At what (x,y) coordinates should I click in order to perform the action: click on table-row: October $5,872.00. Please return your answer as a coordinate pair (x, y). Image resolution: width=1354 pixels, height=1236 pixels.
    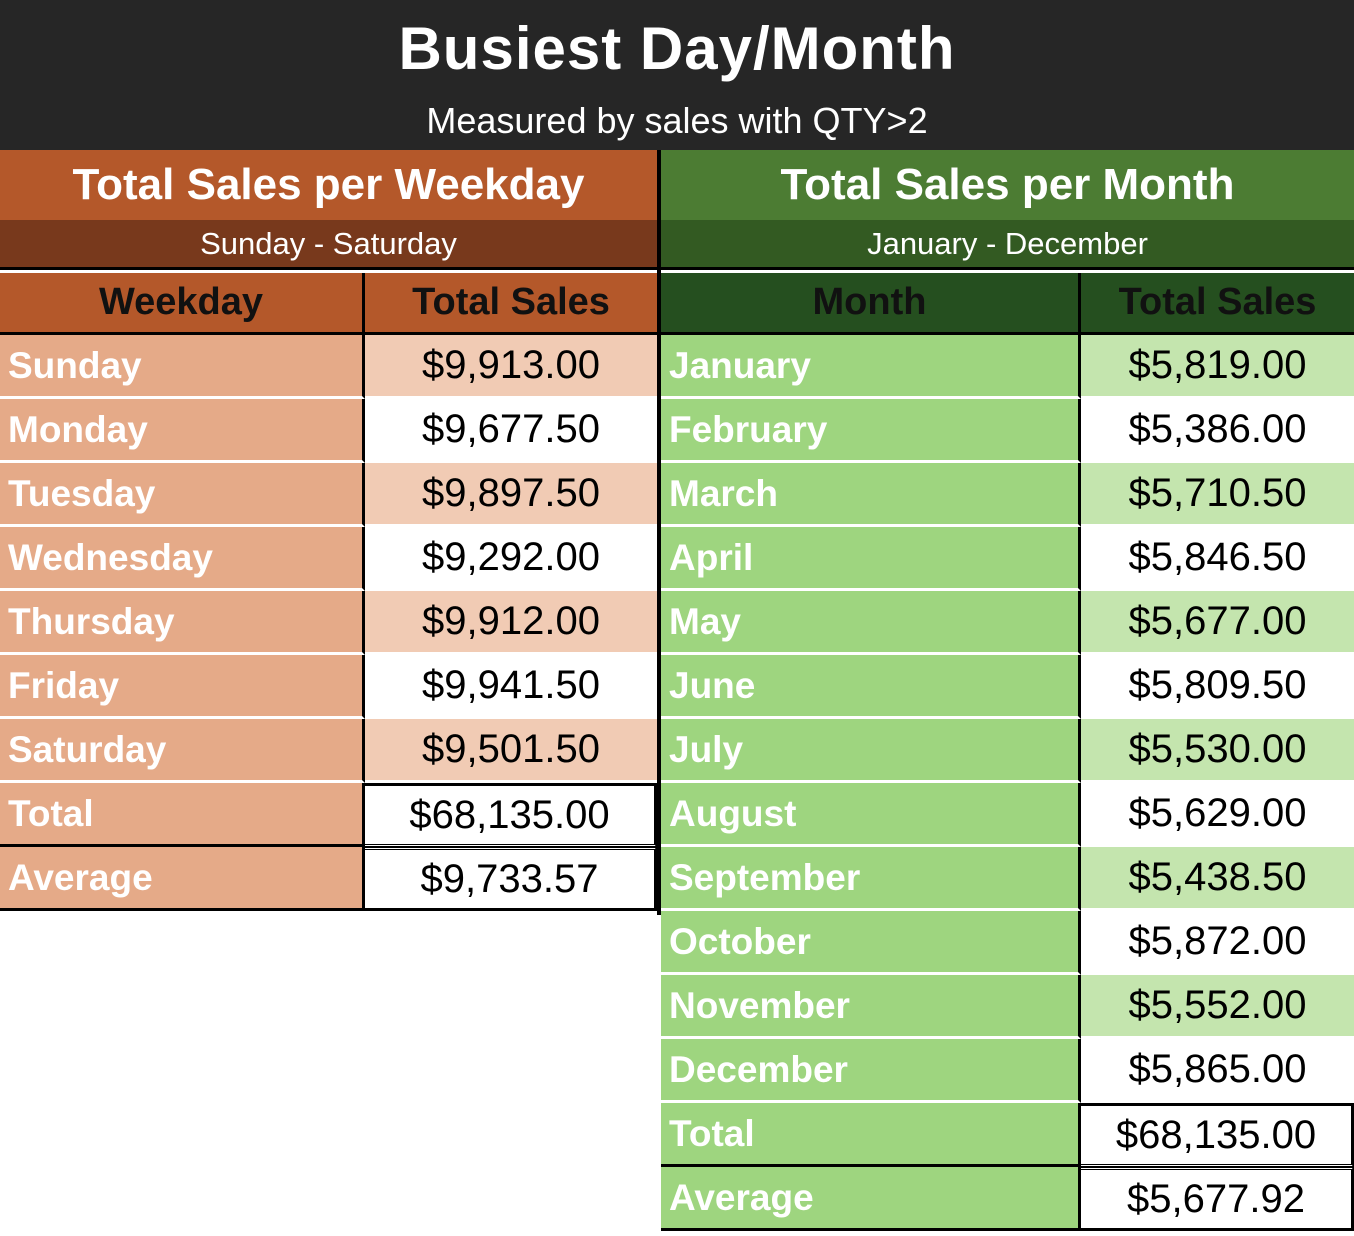
    Looking at the image, I should click on (1007, 943).